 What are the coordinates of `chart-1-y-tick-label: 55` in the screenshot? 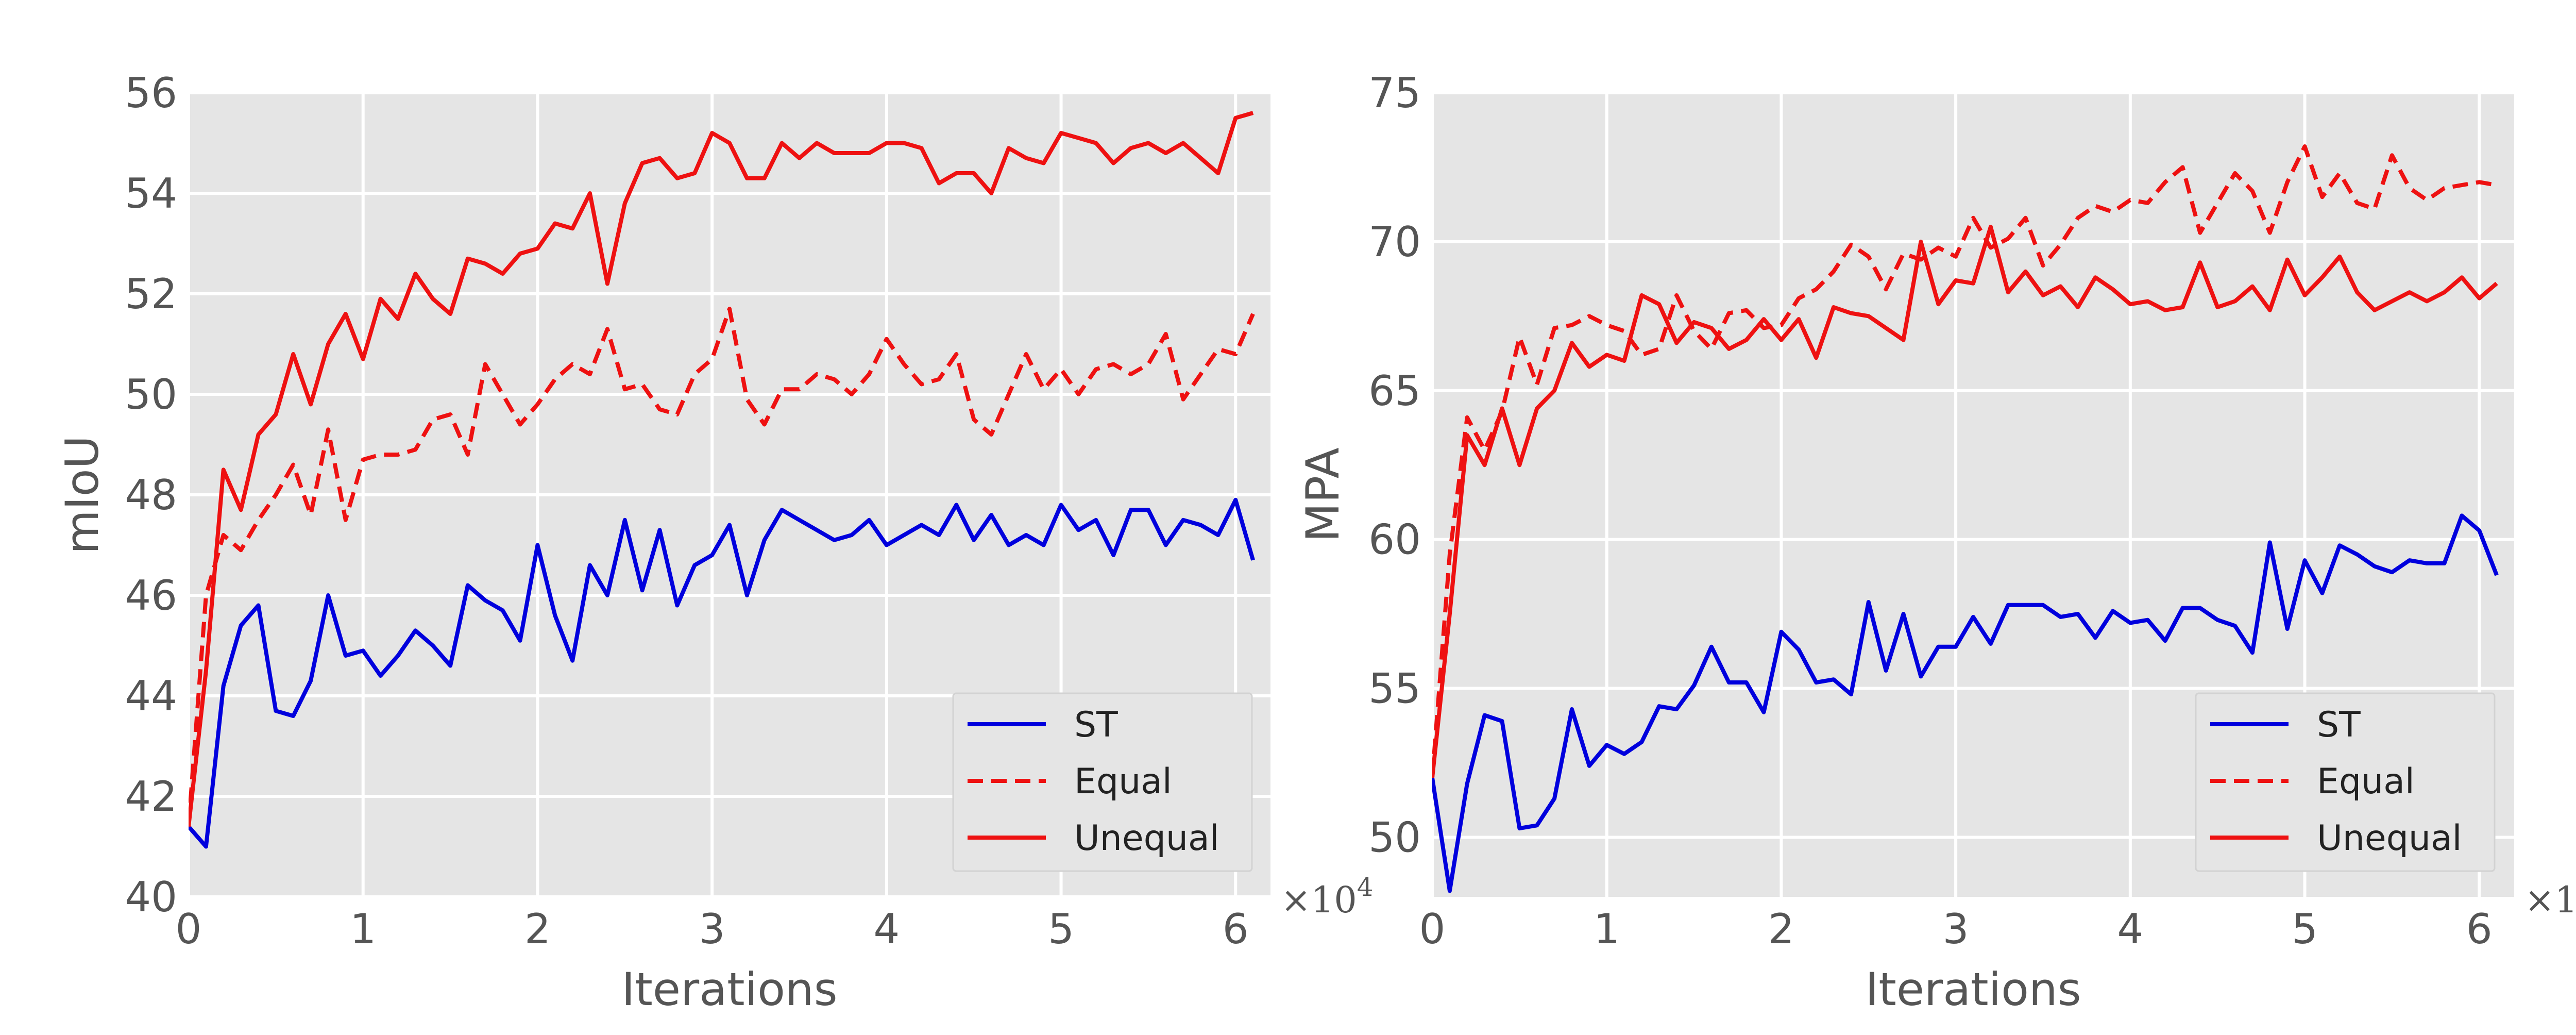 It's located at (1394, 689).